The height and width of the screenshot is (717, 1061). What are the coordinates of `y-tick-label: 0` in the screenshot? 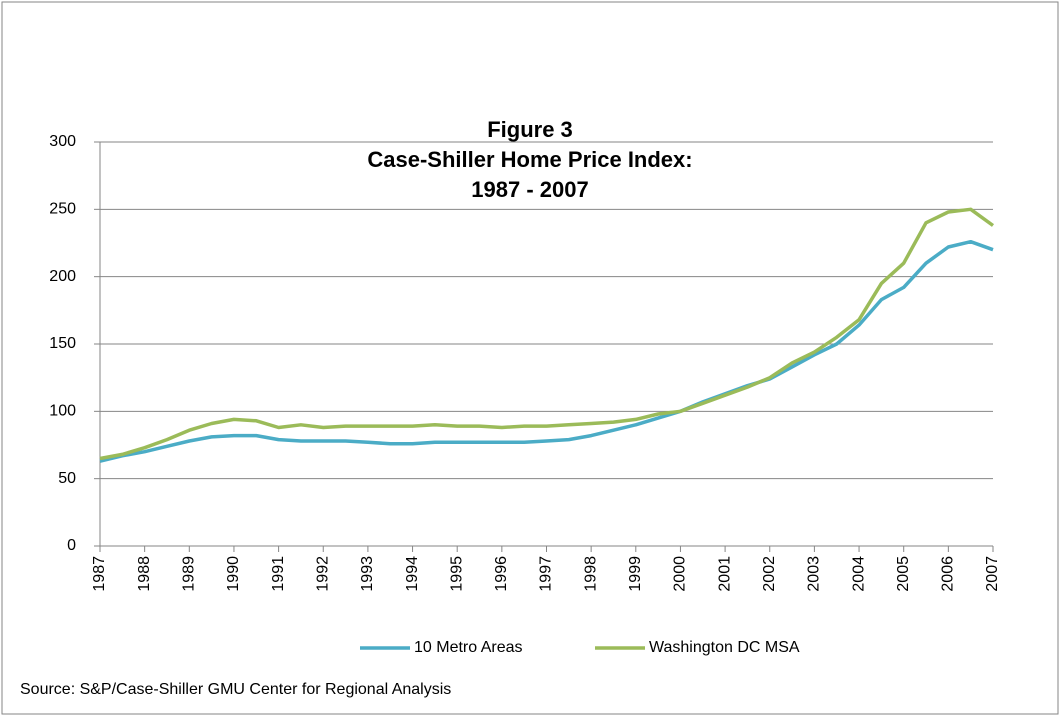 It's located at (71, 545).